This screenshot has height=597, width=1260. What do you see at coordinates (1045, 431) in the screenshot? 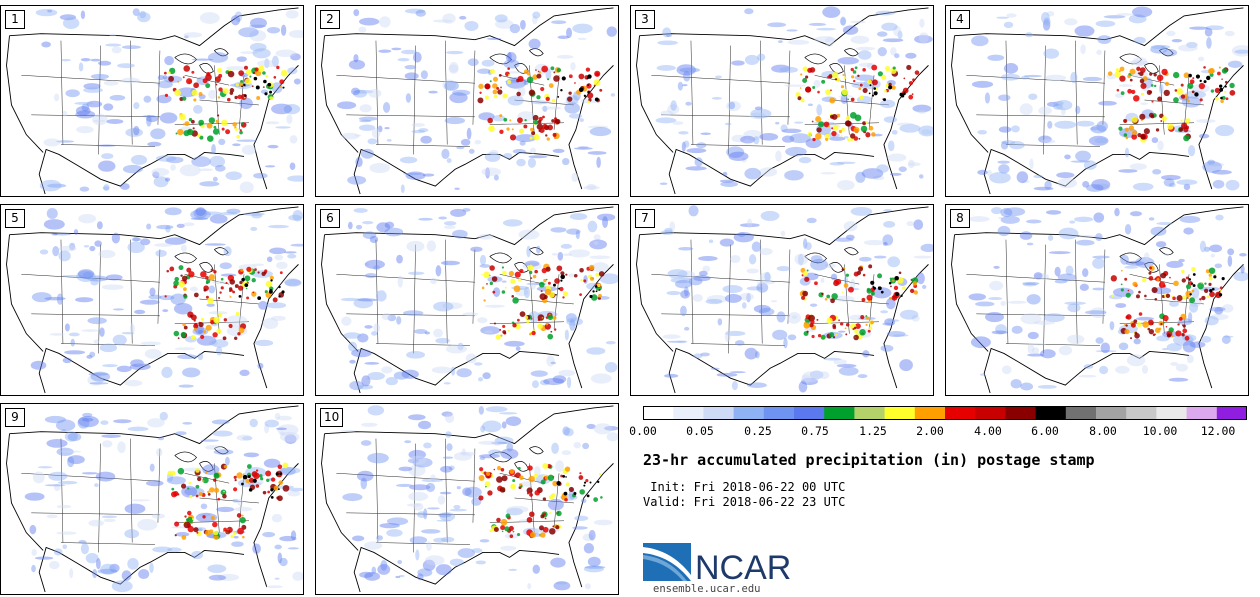
I see `colorbar-tick-label: 6.00` at bounding box center [1045, 431].